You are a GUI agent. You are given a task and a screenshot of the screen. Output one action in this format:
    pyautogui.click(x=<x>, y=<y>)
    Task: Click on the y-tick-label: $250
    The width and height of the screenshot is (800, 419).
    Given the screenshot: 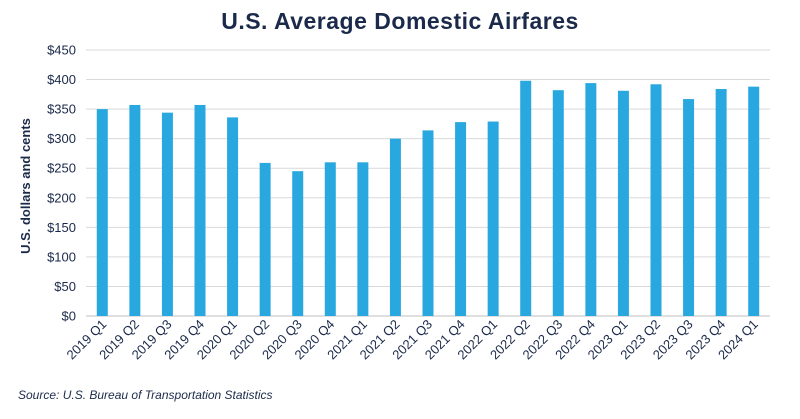 What is the action you would take?
    pyautogui.click(x=61, y=168)
    